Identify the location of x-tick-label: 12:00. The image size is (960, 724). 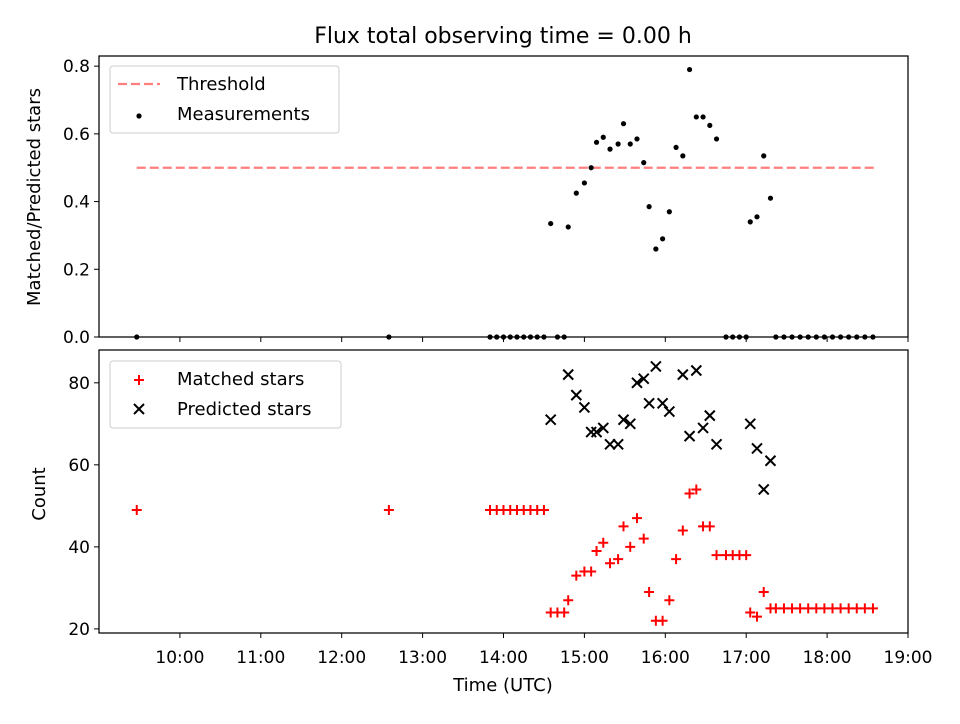
(341, 658).